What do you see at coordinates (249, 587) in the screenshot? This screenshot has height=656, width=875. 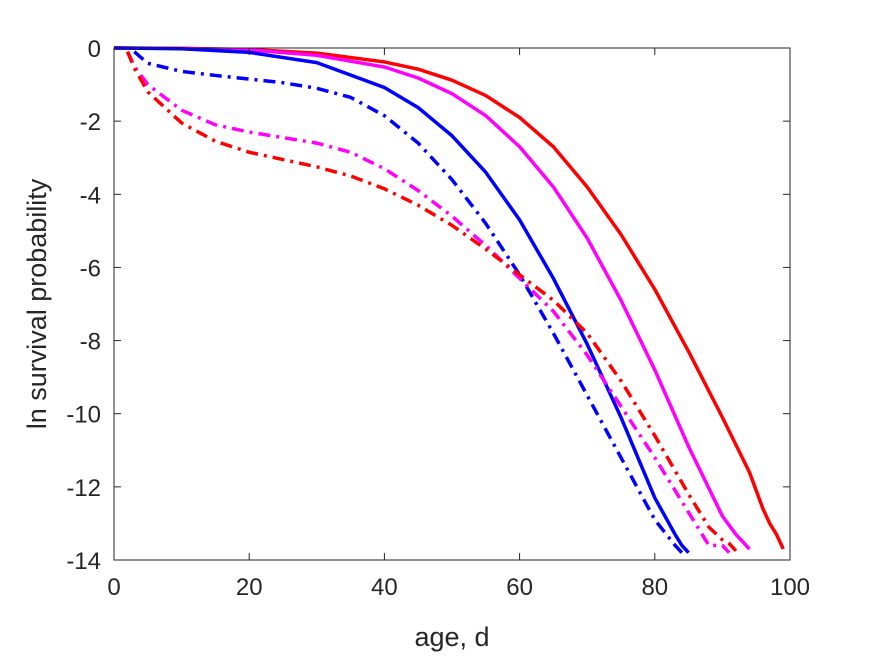 I see `x-tick-label: 20` at bounding box center [249, 587].